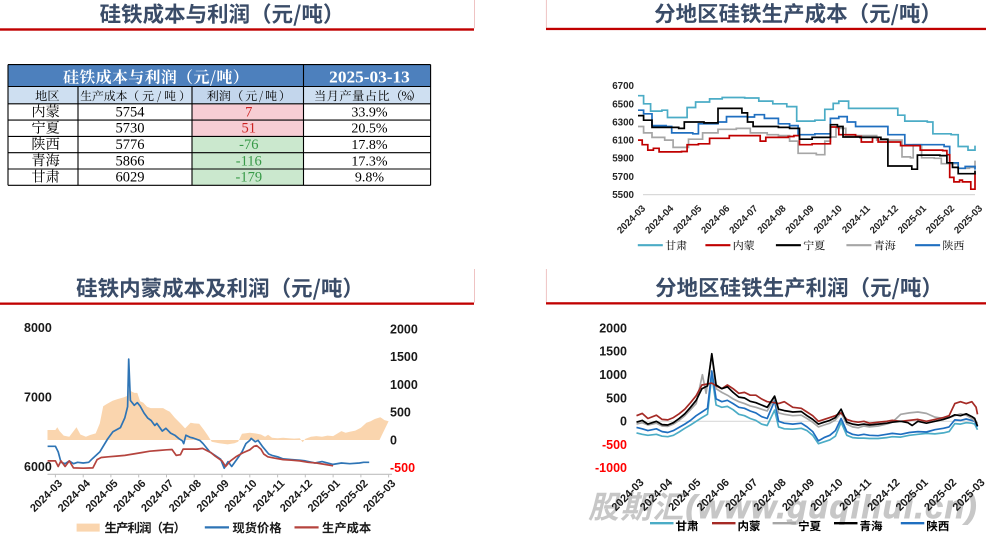 The image size is (986, 537). I want to click on svg-text: 2025-03-13, so click(369, 76).